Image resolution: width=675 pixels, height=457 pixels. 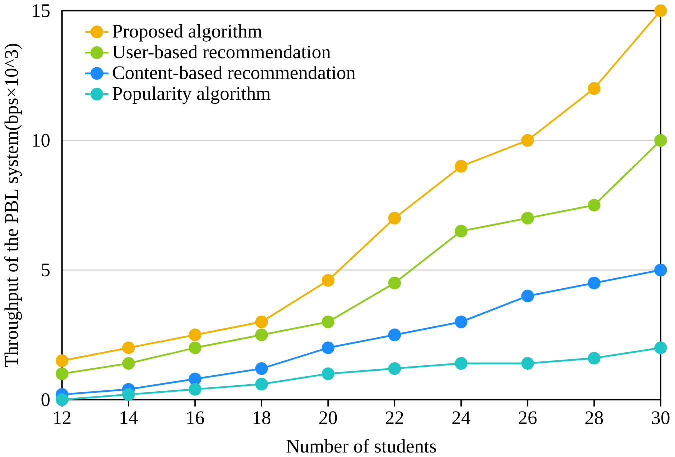 What do you see at coordinates (13, 206) in the screenshot?
I see `y-axis-title: Throughput of the PBL system(bps×10^3)` at bounding box center [13, 206].